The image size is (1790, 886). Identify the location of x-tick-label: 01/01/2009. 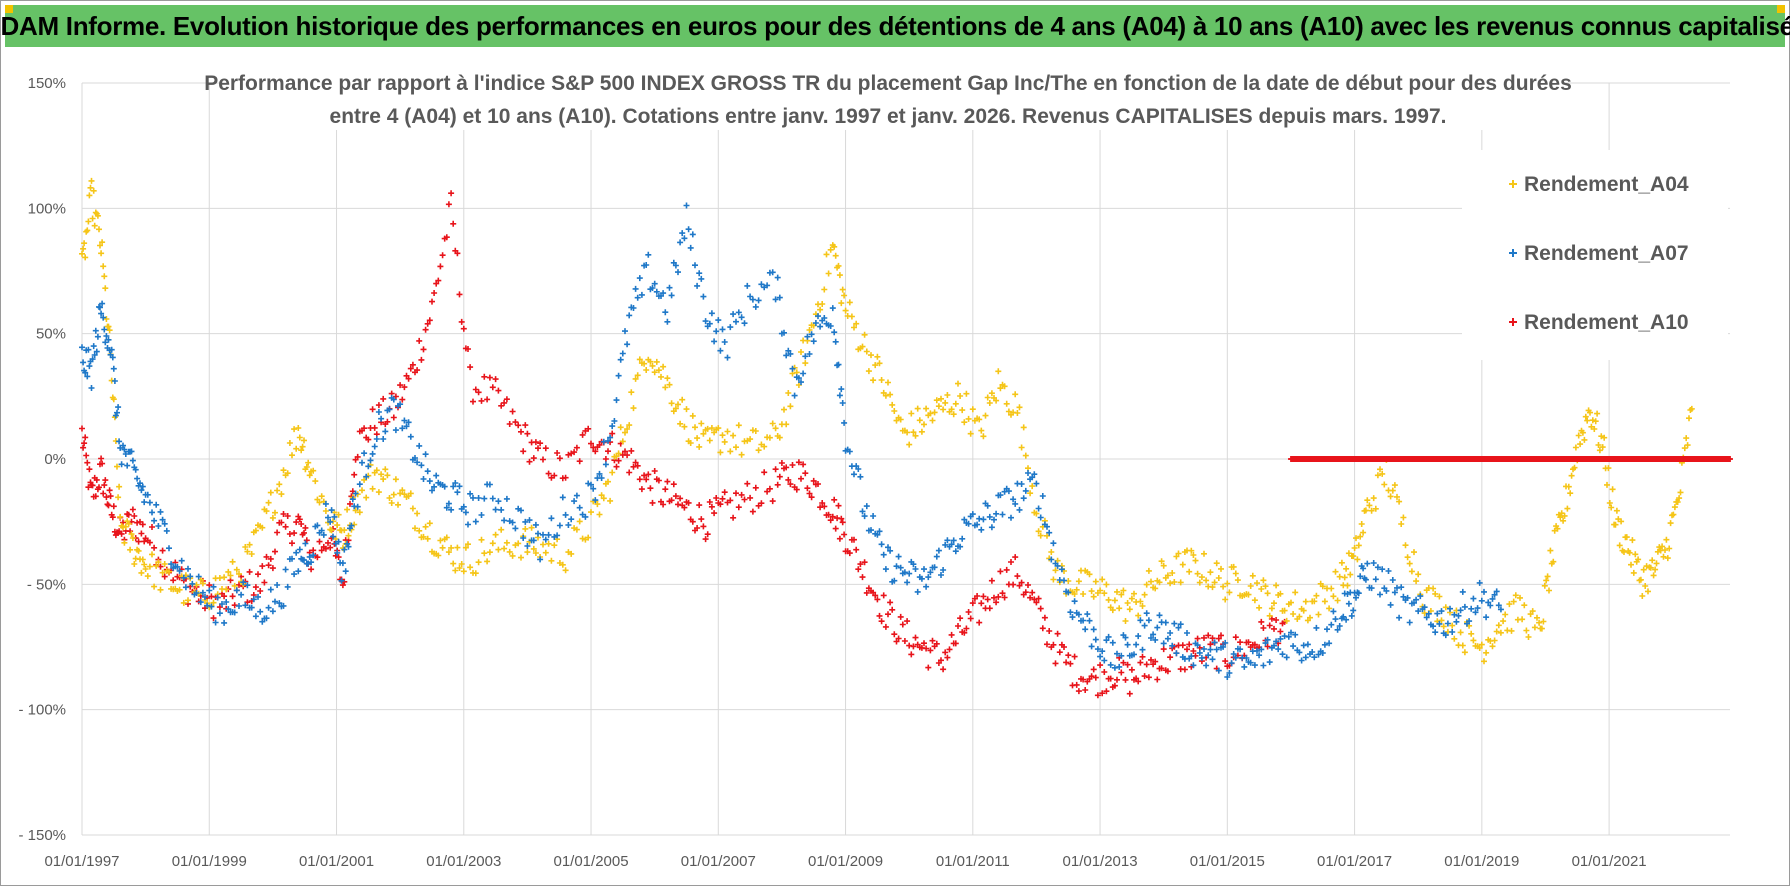
(845, 861).